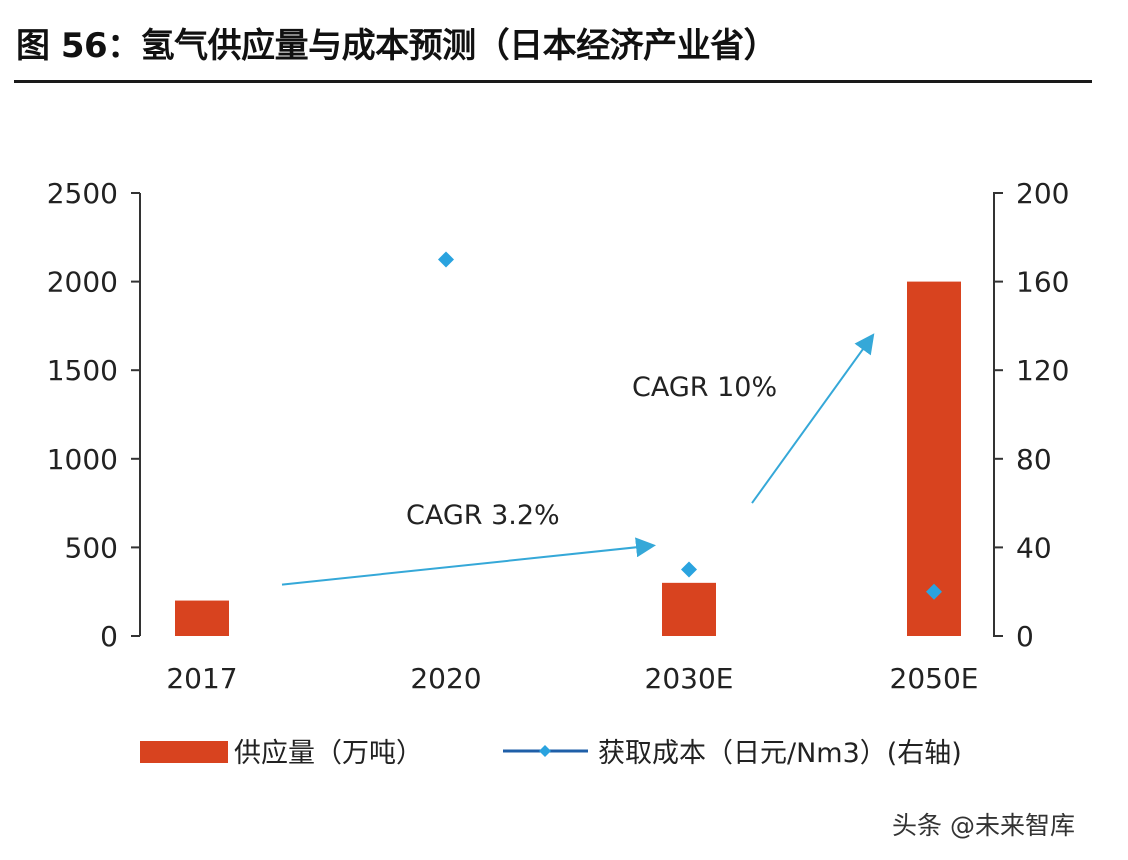  I want to click on title-divider, so click(553, 81).